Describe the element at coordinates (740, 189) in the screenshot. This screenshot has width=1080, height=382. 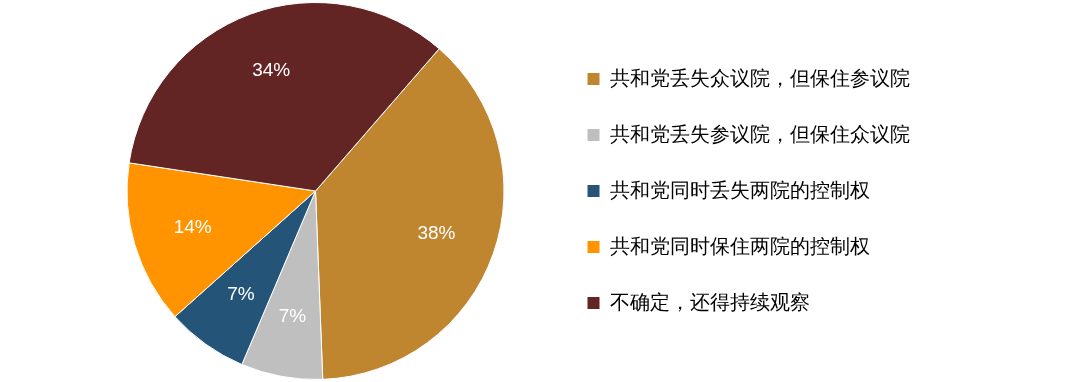
I see `legend-label: 共和党同时丢失两院的控制权` at that location.